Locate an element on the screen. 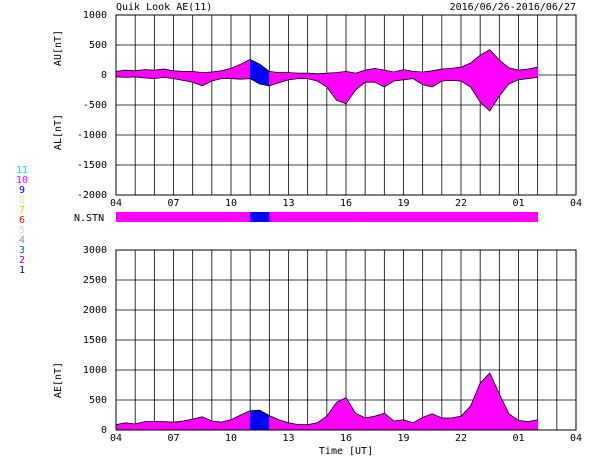 Image resolution: width=590 pixels, height=460 pixels. x-tick-label: 22 is located at coordinates (461, 203).